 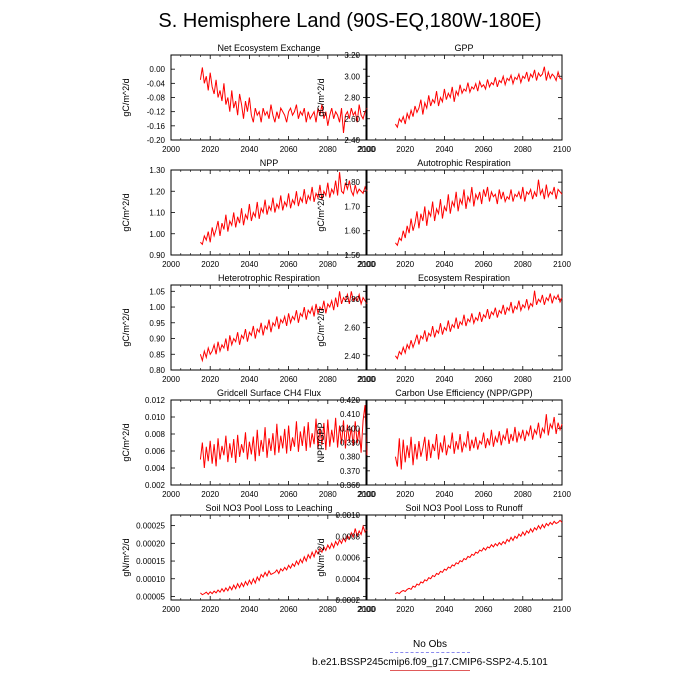 What do you see at coordinates (484, 264) in the screenshot?
I see `panel-4-xtick-label: 2060` at bounding box center [484, 264].